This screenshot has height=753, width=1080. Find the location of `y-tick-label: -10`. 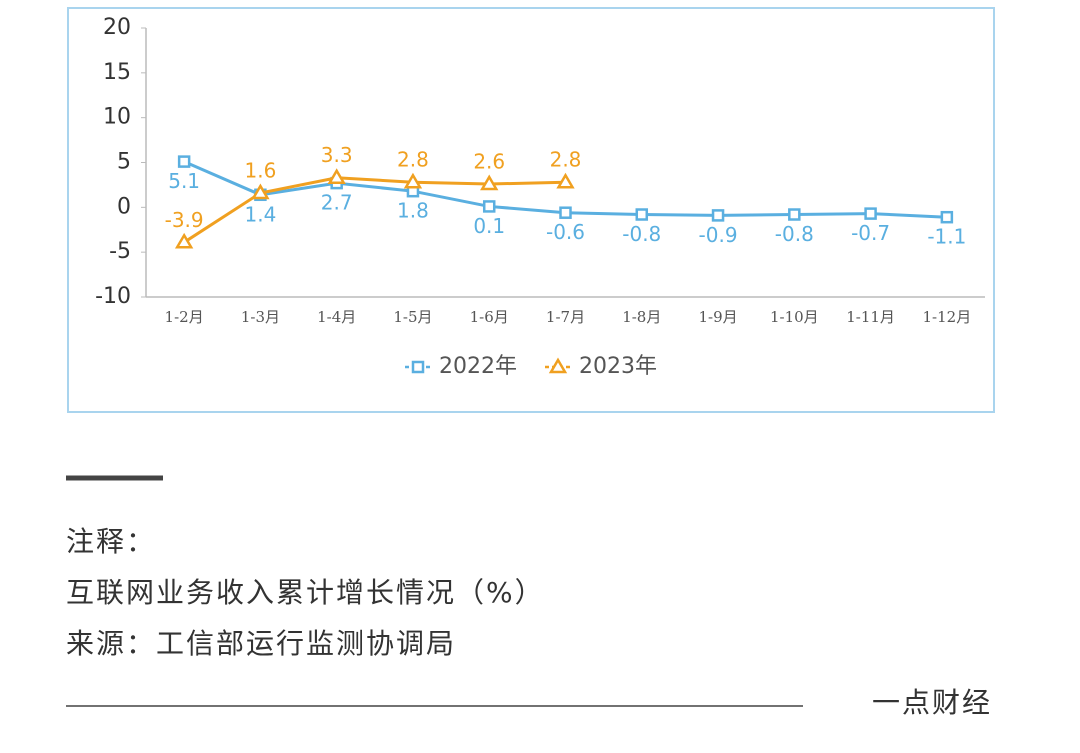

y-tick-label: -10 is located at coordinates (113, 296).